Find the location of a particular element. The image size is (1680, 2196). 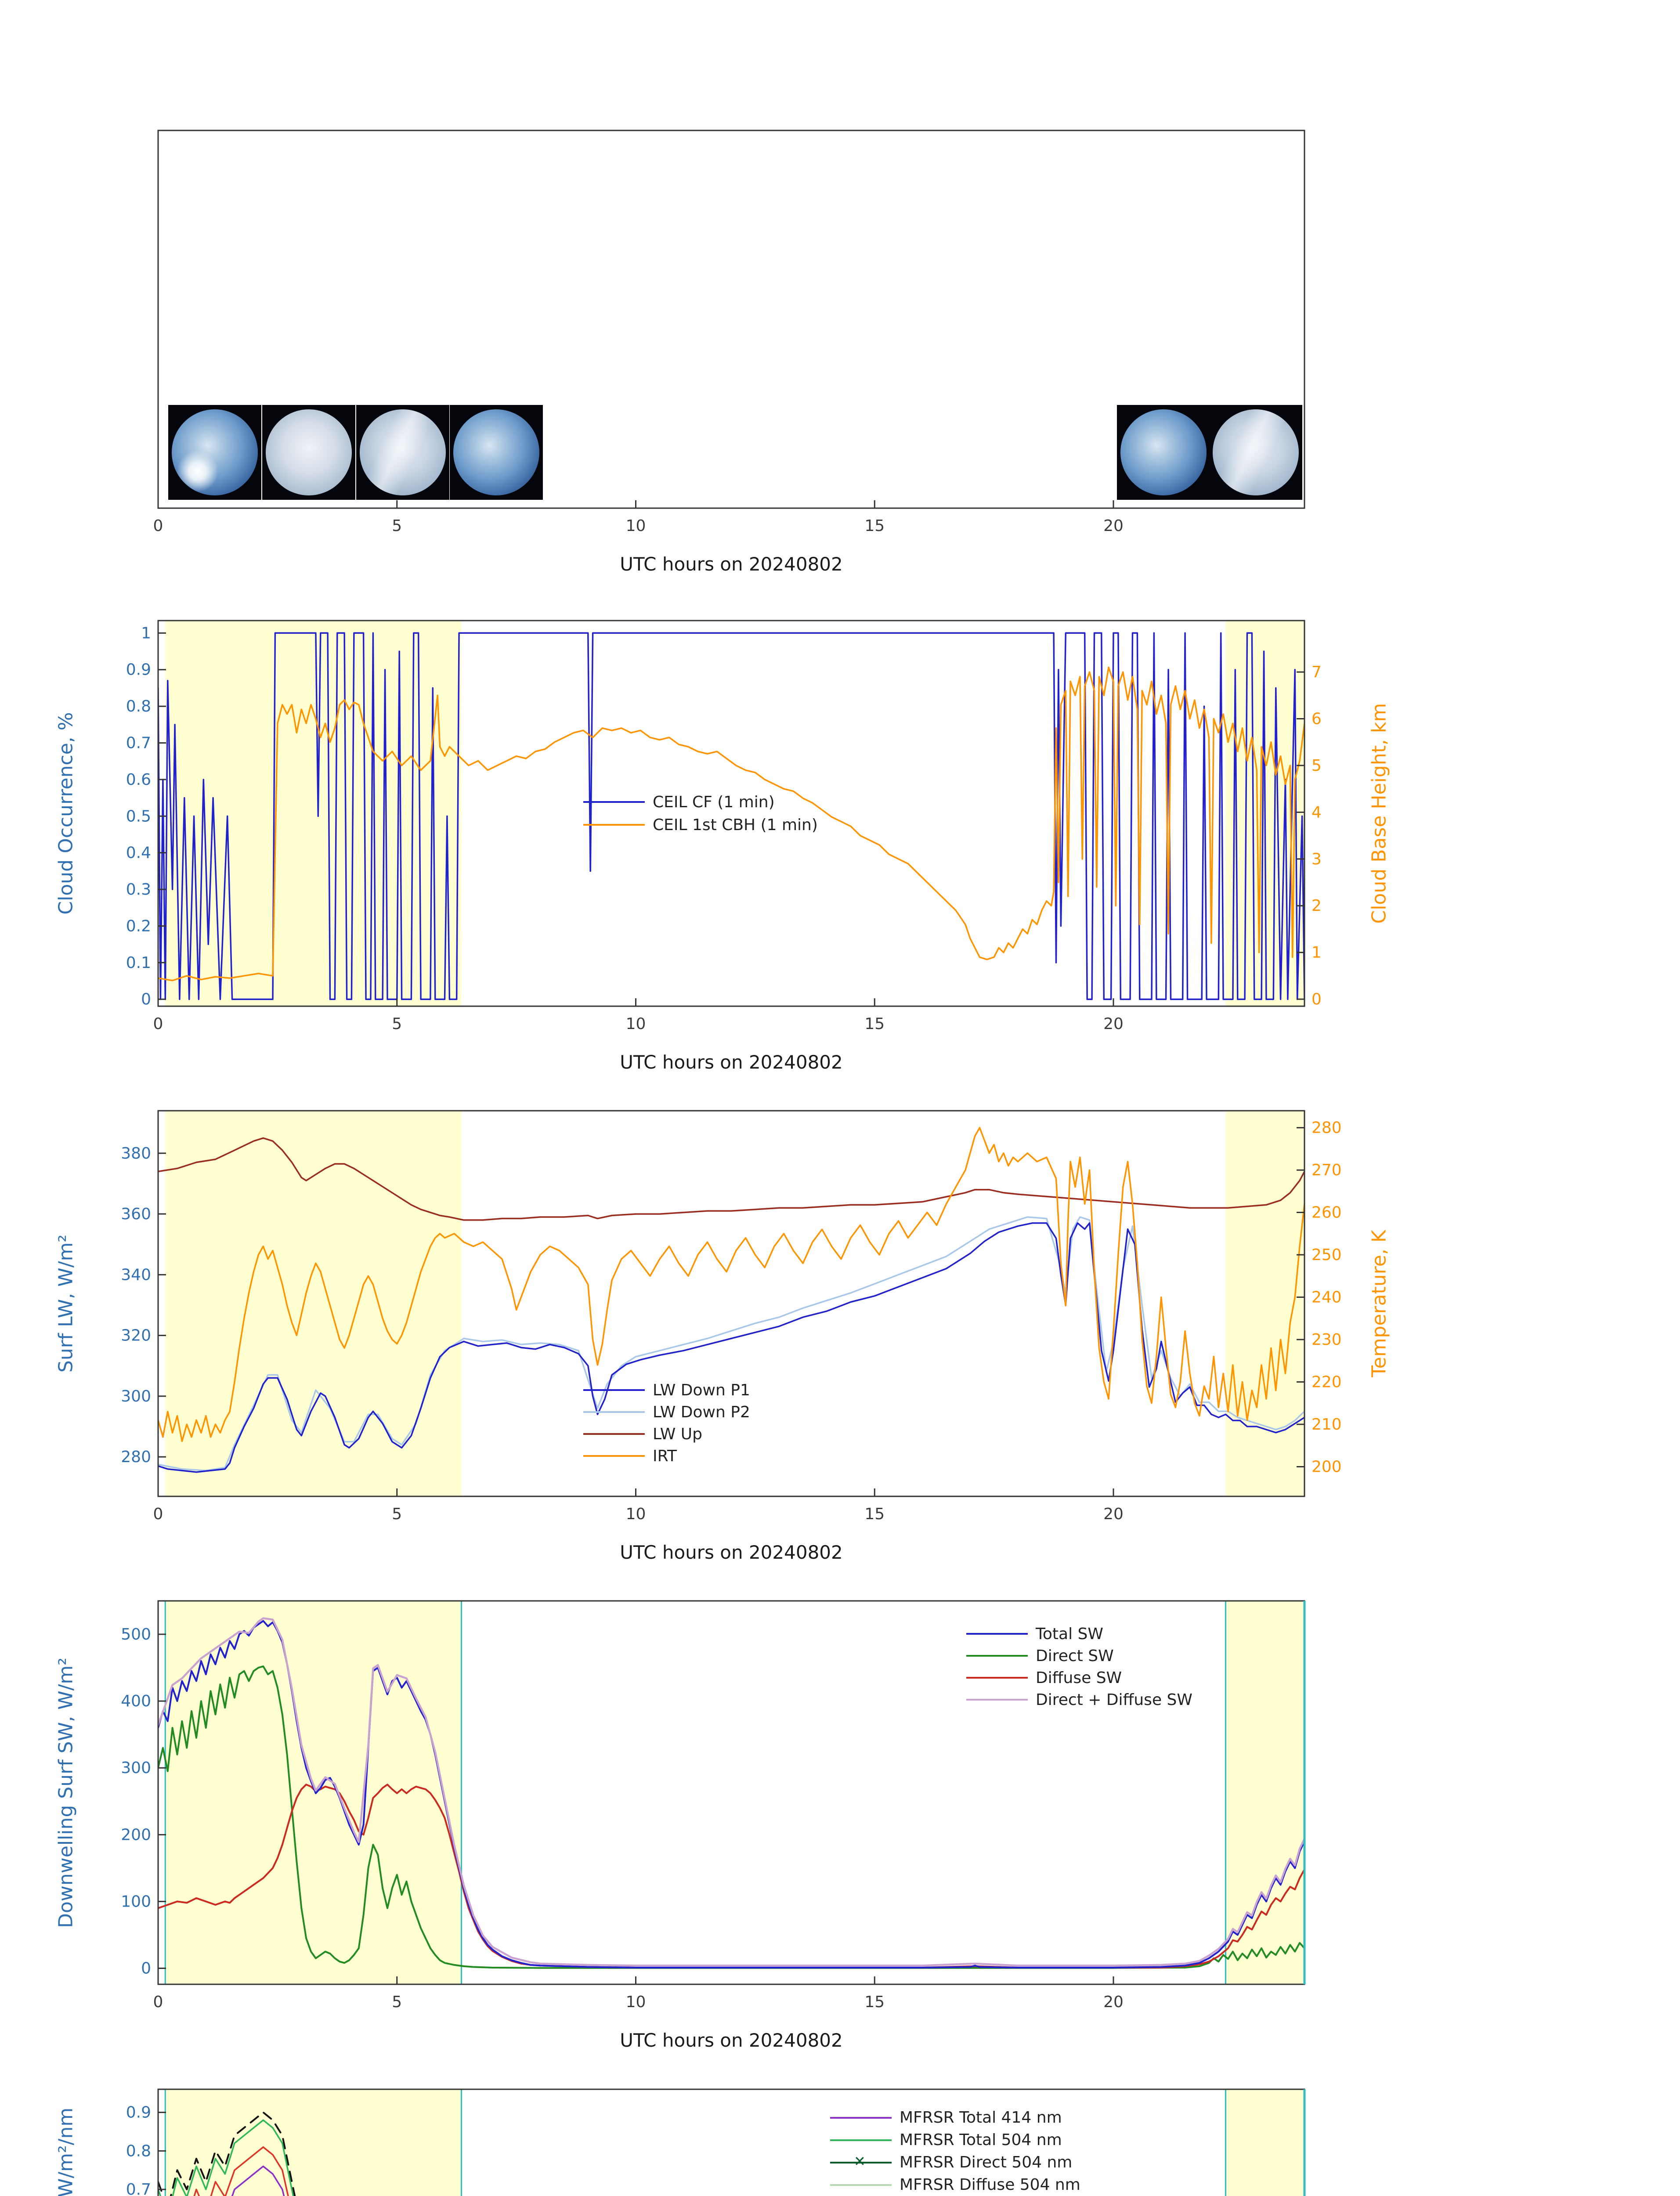

legend-entry: IRT is located at coordinates (666, 1456).